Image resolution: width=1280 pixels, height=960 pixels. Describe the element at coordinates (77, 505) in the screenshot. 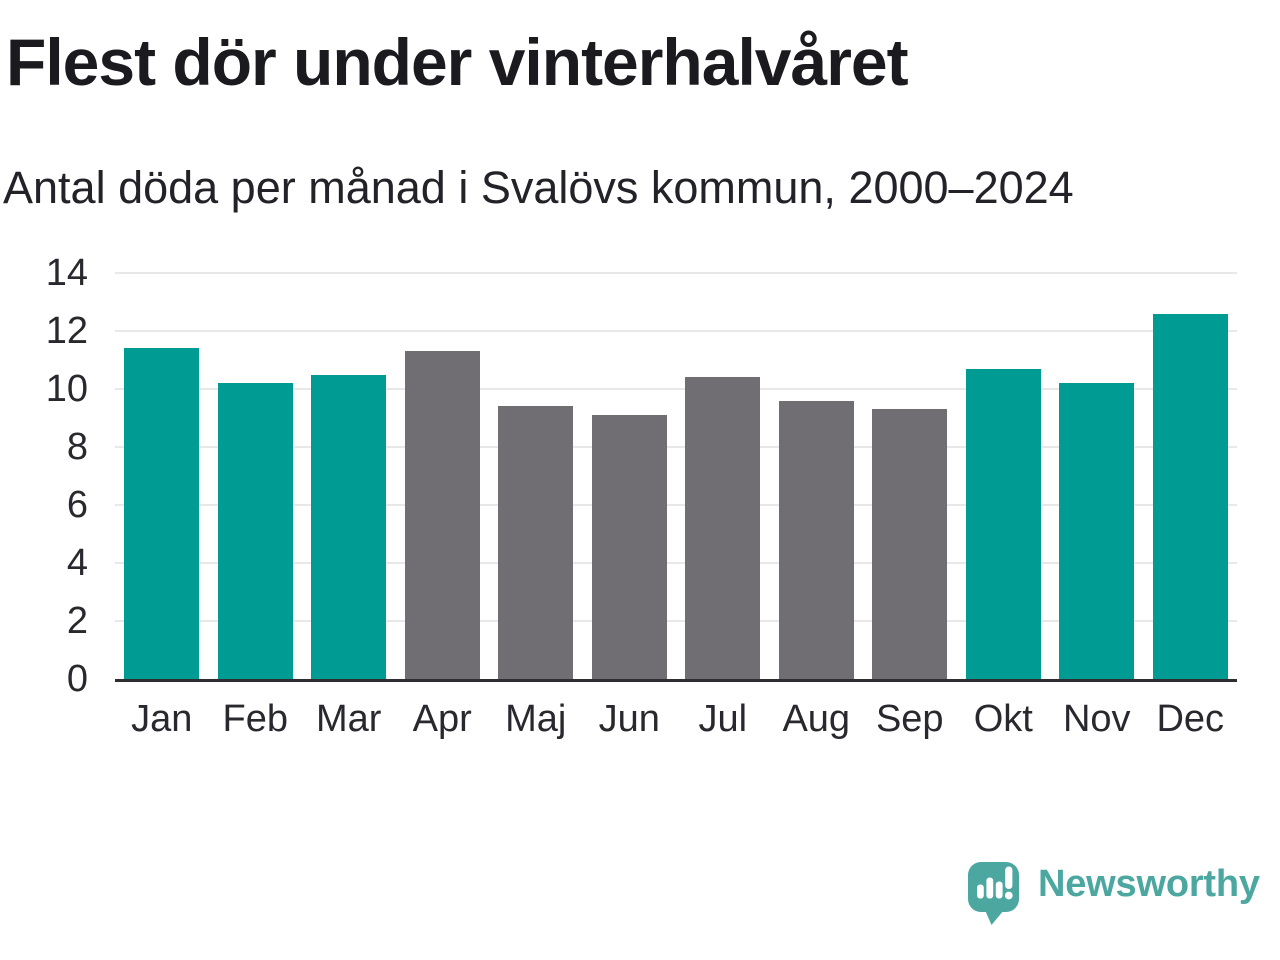

I see `y-tick-label-6: 6` at that location.